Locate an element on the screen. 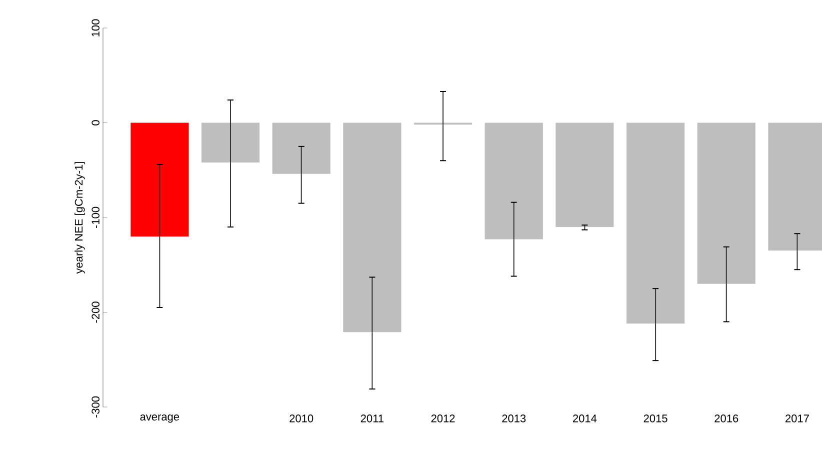  x-tick-label: 2010 is located at coordinates (302, 418).